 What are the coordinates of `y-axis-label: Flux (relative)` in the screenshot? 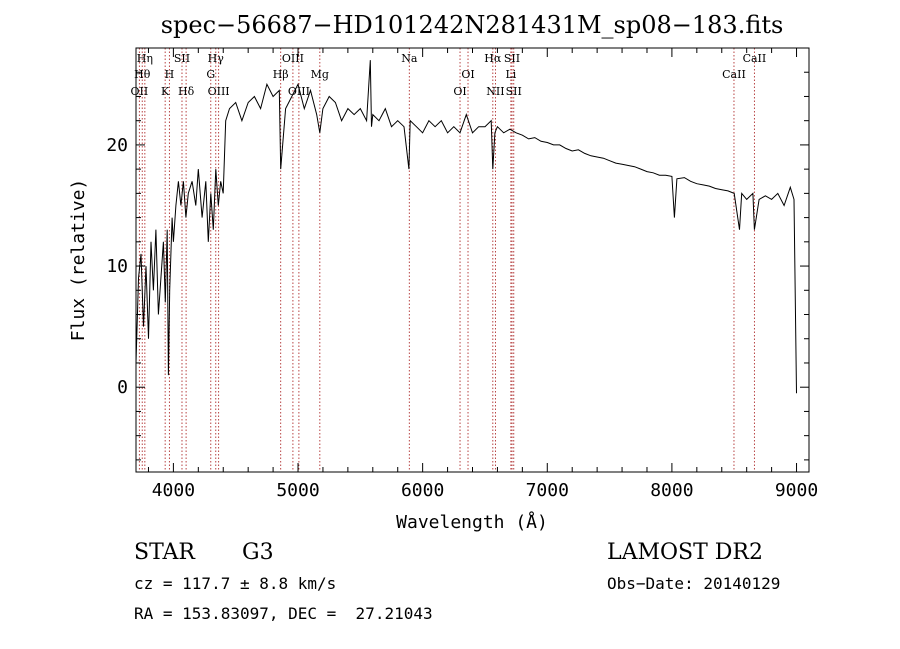 It's located at (78, 260).